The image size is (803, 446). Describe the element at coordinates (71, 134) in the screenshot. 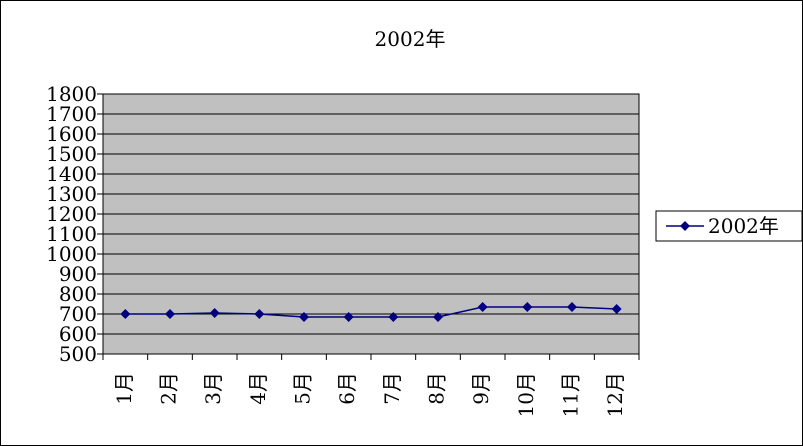

I see `y-tick-label: 1600` at that location.